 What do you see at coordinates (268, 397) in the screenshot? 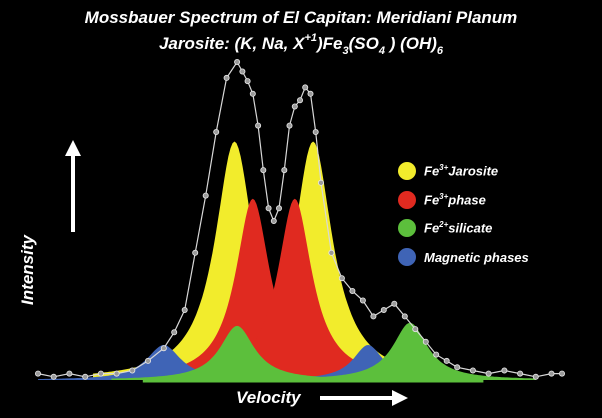
I see `x-axis-label: Velocity` at bounding box center [268, 397].